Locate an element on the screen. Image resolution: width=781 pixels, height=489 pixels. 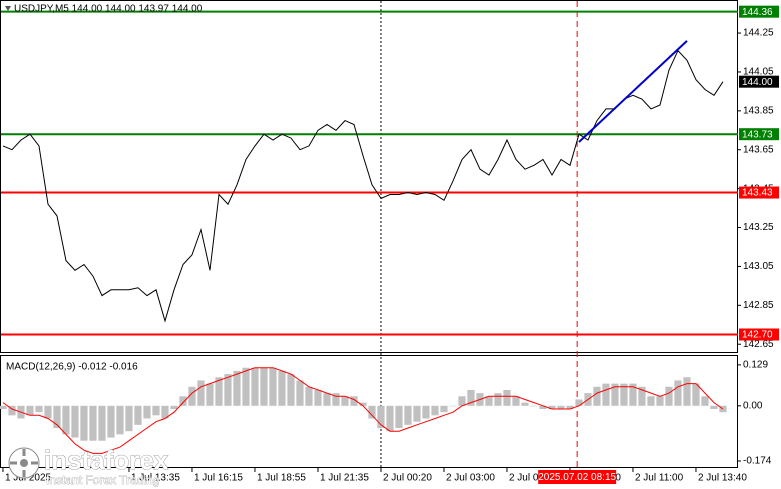
level-label: 144.36 is located at coordinates (757, 12).